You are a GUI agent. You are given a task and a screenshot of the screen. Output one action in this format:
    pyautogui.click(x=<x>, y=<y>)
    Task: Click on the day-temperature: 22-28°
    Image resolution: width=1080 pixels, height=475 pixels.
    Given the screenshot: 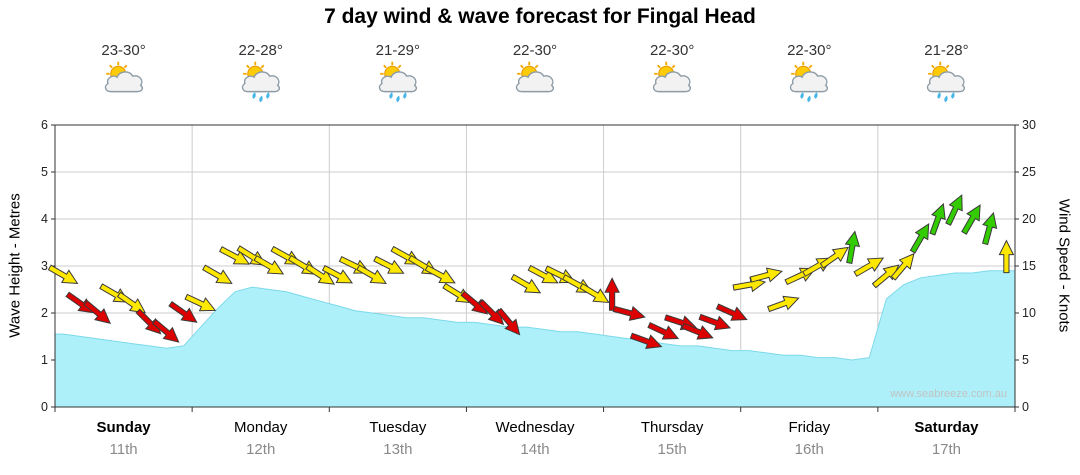 What is the action you would take?
    pyautogui.click(x=260, y=50)
    